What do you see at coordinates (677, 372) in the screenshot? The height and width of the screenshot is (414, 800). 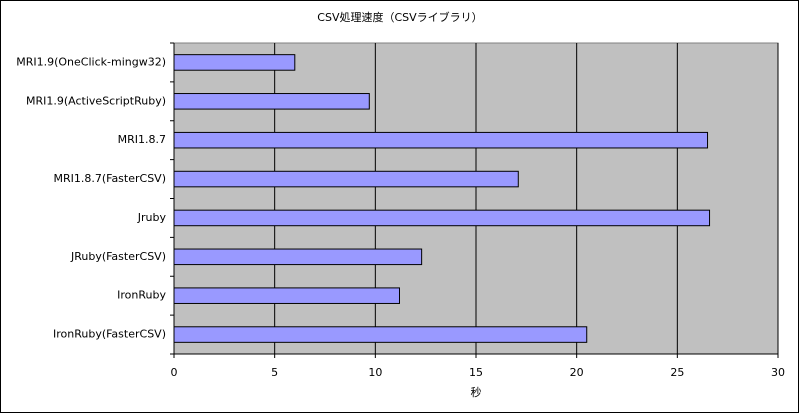 I see `x-tick-label: 25` at bounding box center [677, 372].